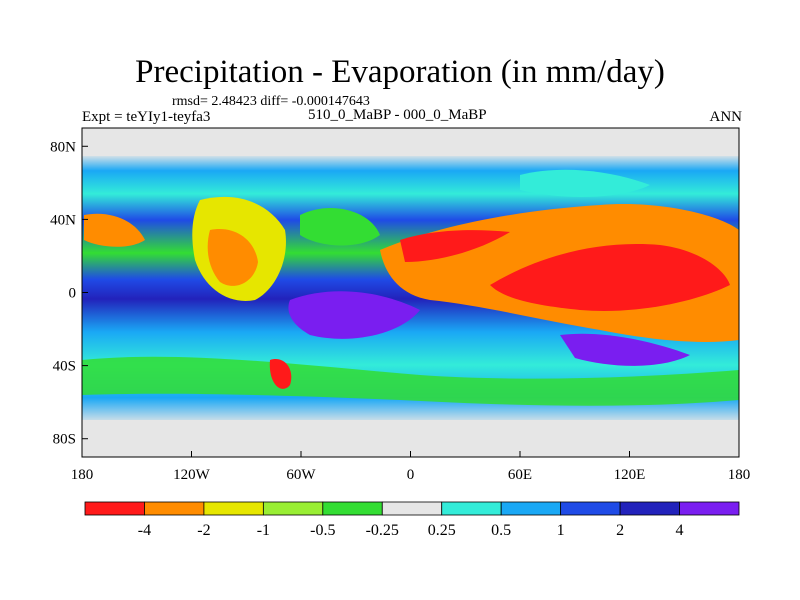  I want to click on x-tick-label: 120W, so click(192, 475).